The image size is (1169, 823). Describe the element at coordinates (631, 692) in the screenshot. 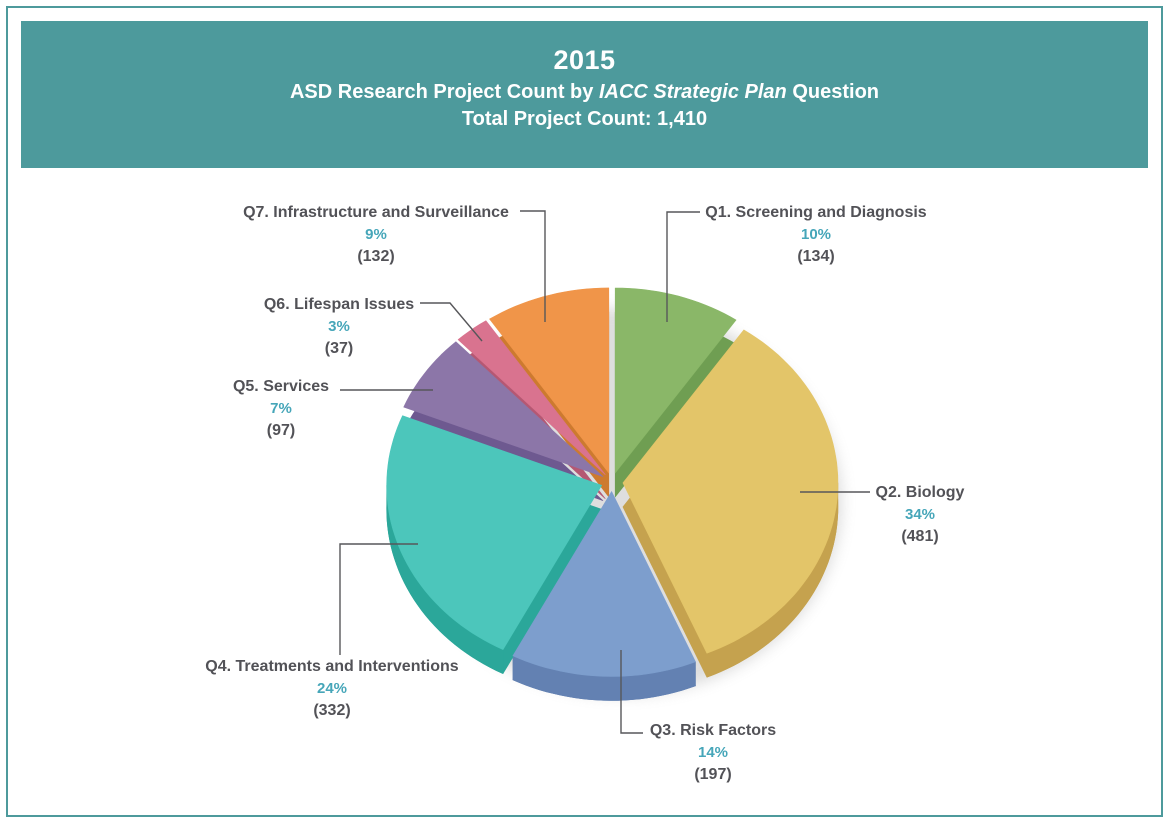

I see `leader-line-q3` at that location.